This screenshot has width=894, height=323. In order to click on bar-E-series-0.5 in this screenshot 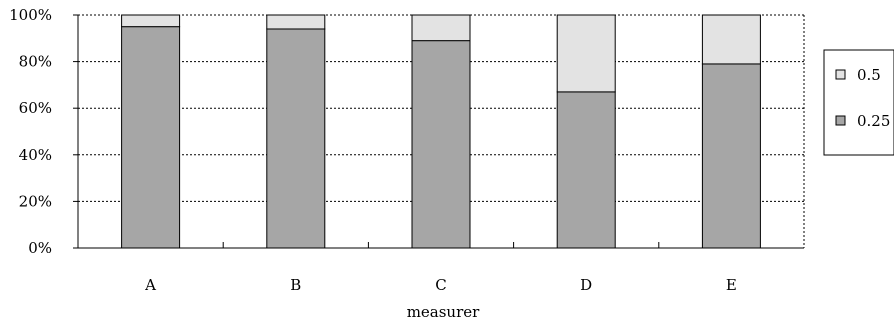, I will do `click(731, 39)`.